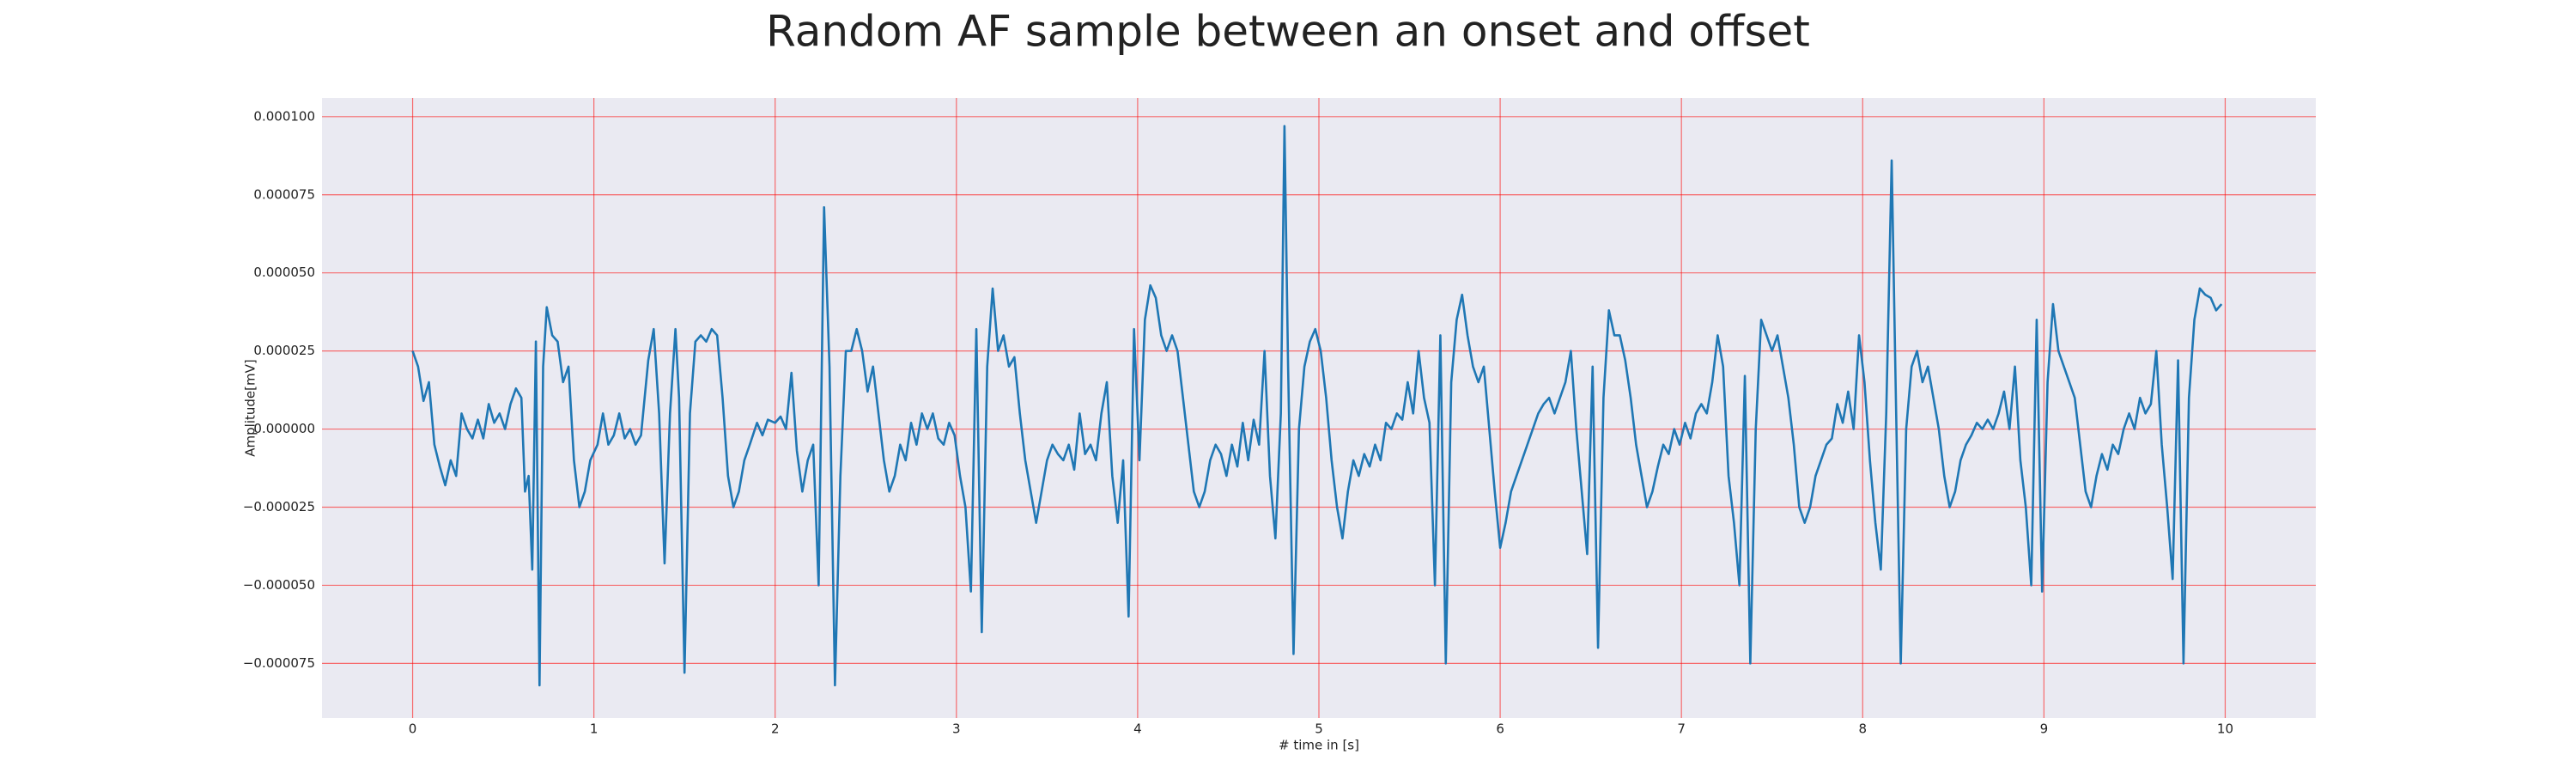 This screenshot has width=2576, height=773. Describe the element at coordinates (284, 428) in the screenshot. I see `y-tick-label: 0.000000` at that location.